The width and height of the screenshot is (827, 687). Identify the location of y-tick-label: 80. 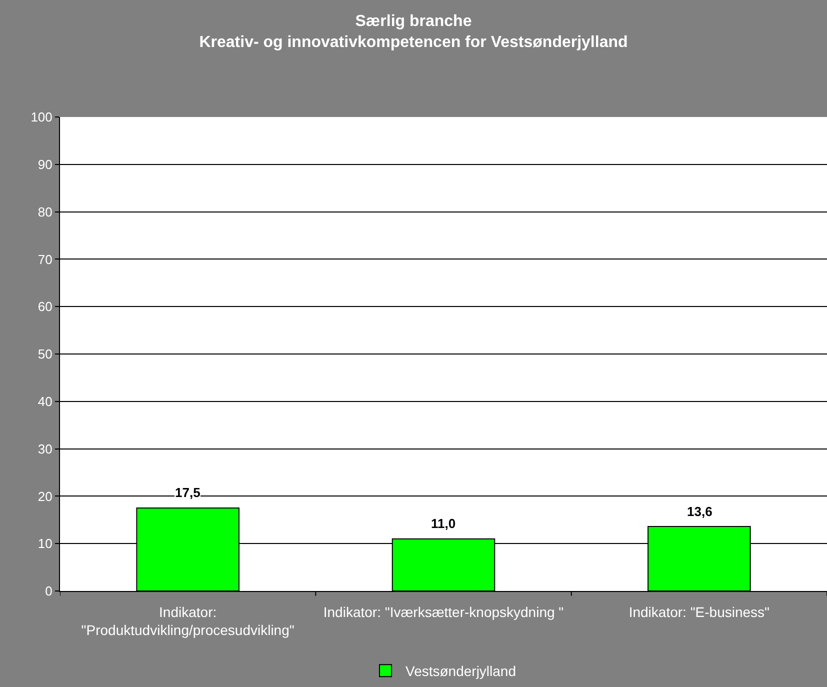
(45, 212).